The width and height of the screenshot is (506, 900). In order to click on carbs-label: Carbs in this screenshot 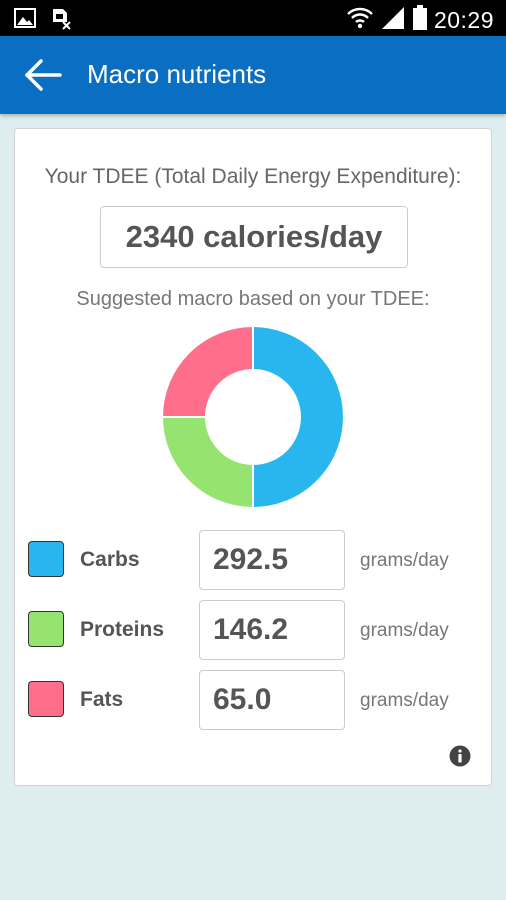, I will do `click(110, 559)`.